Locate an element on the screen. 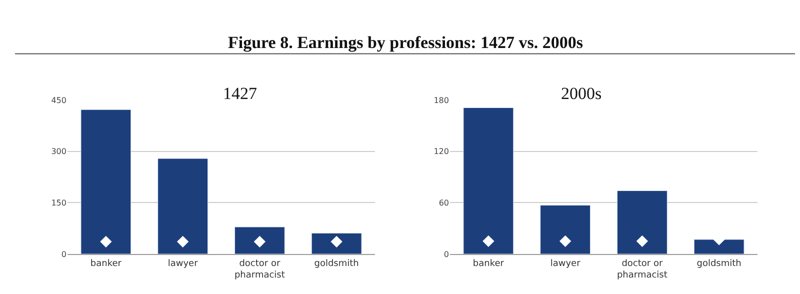 The height and width of the screenshot is (294, 800). y-tick-label: 150 is located at coordinates (58, 203).